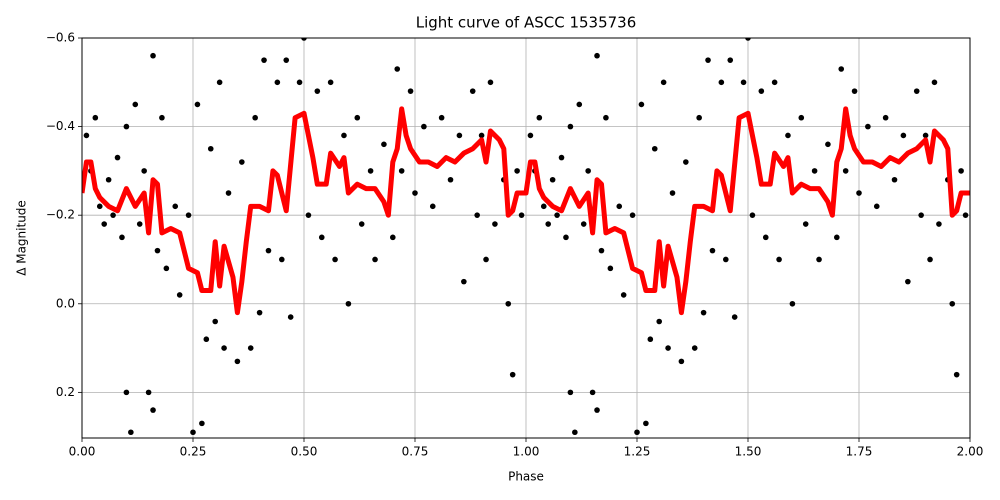  I want to click on x-tick-label: 1.50, so click(748, 452).